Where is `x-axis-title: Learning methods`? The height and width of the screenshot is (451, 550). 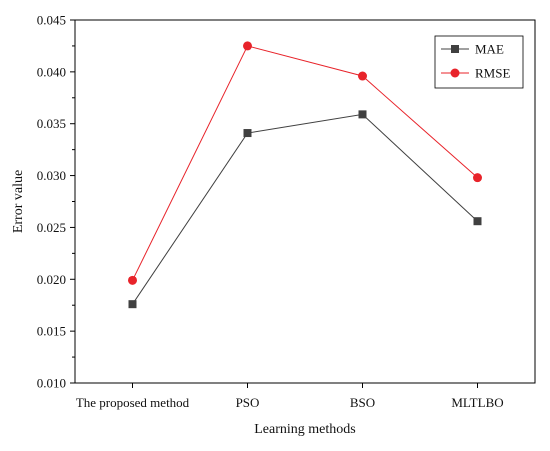 x-axis-title: Learning methods is located at coordinates (304, 429).